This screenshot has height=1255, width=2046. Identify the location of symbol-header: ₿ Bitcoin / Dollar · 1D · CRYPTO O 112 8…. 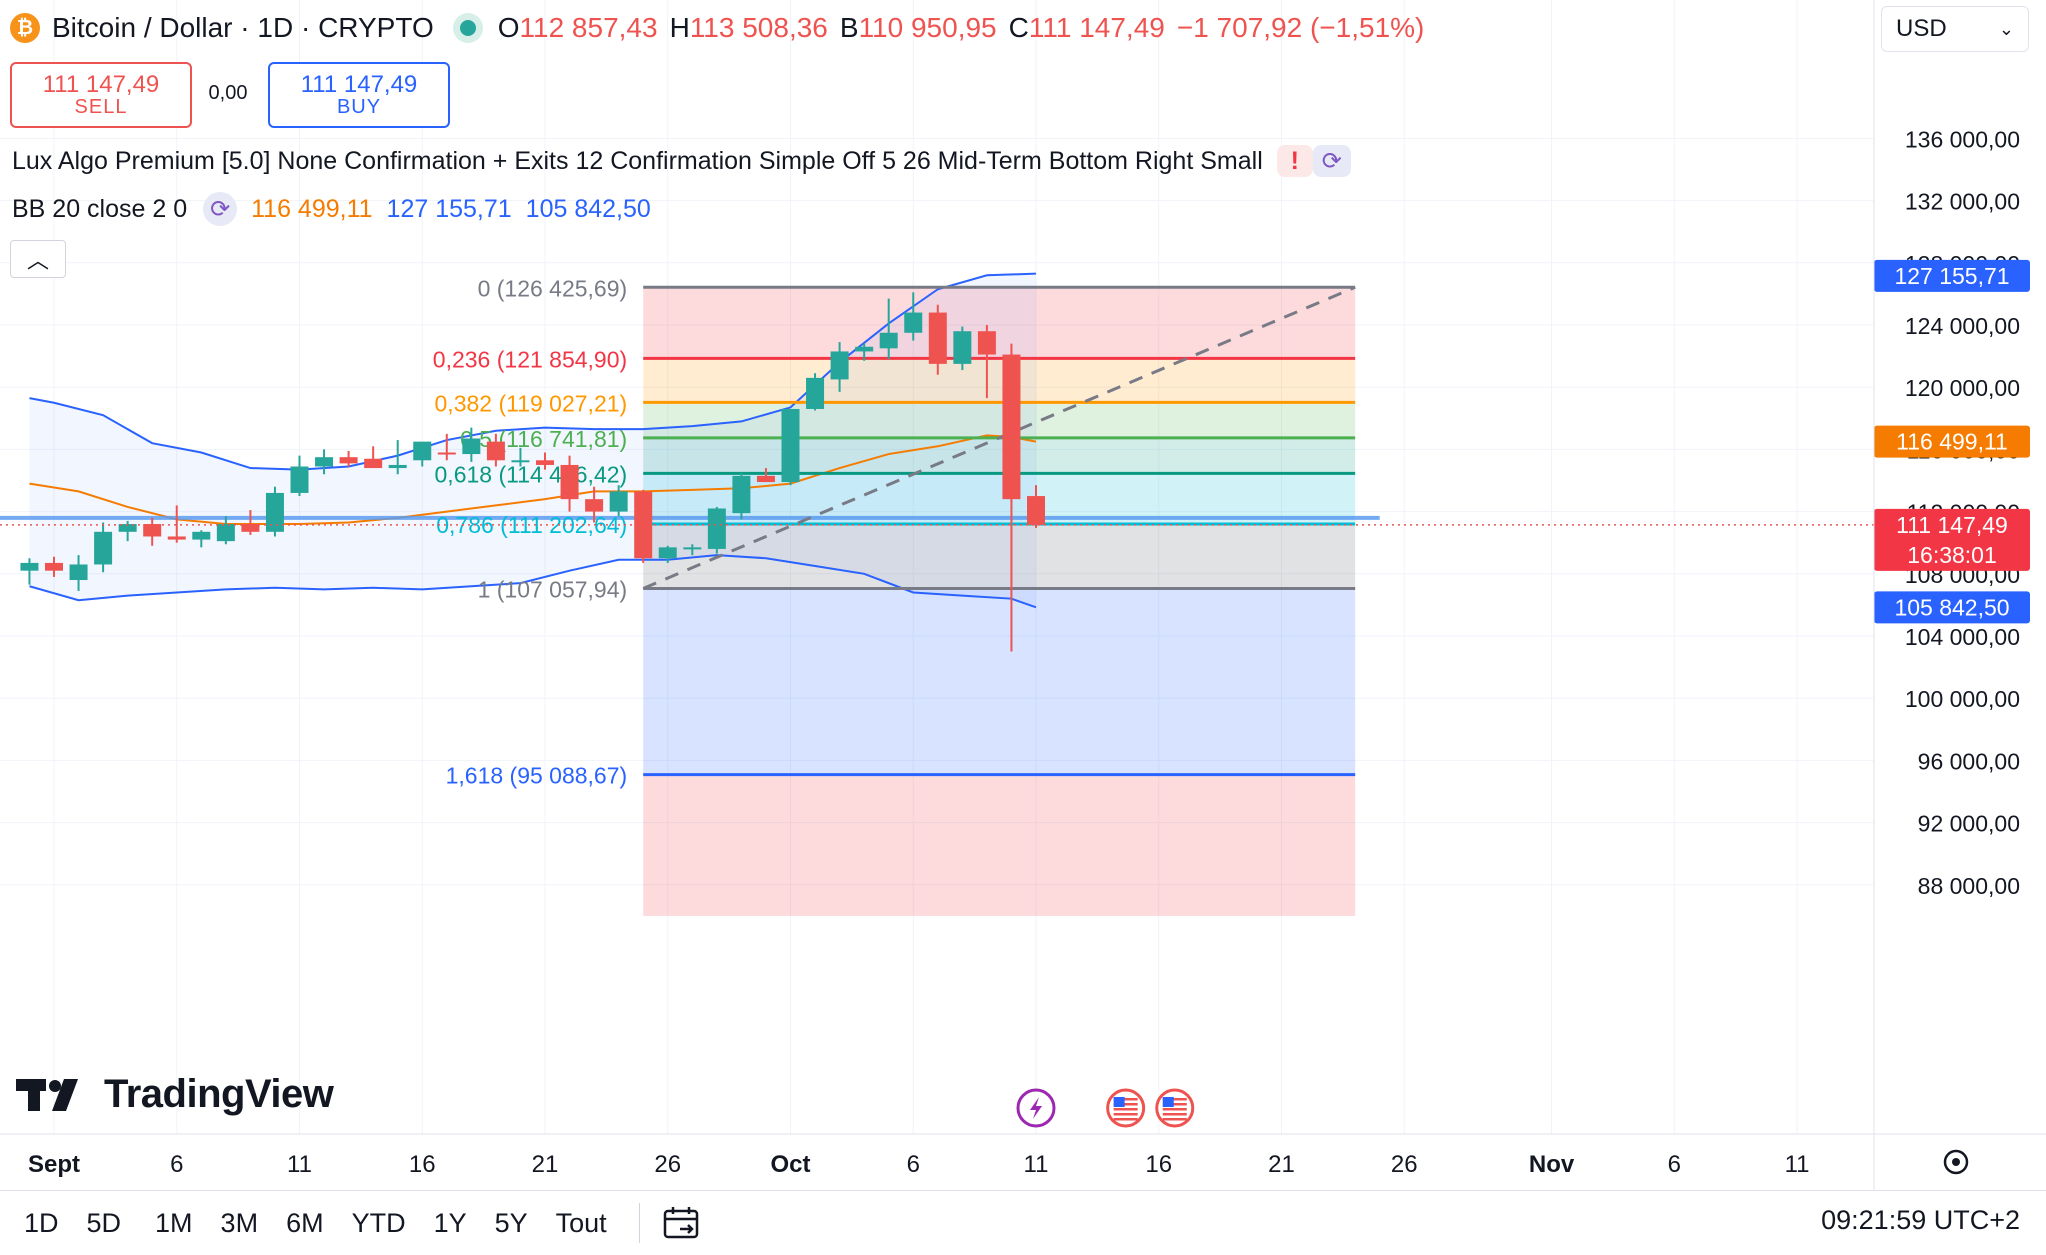
(717, 28).